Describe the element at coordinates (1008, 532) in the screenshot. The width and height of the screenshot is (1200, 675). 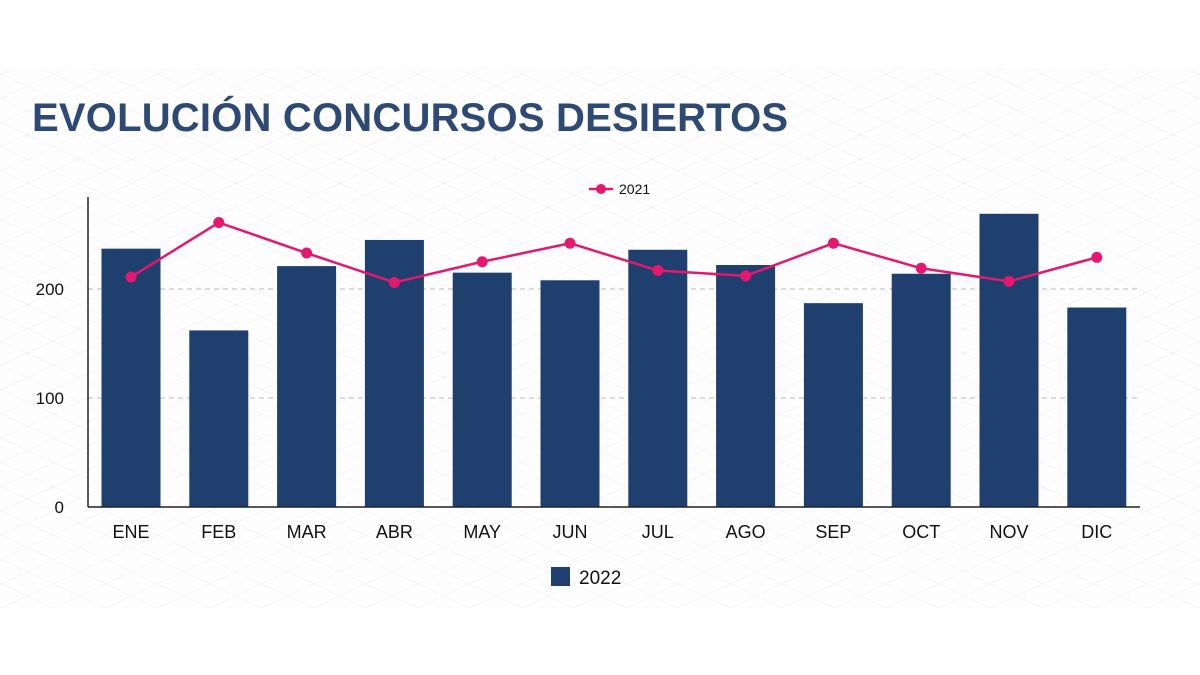
I see `x-category-label: NOV` at that location.